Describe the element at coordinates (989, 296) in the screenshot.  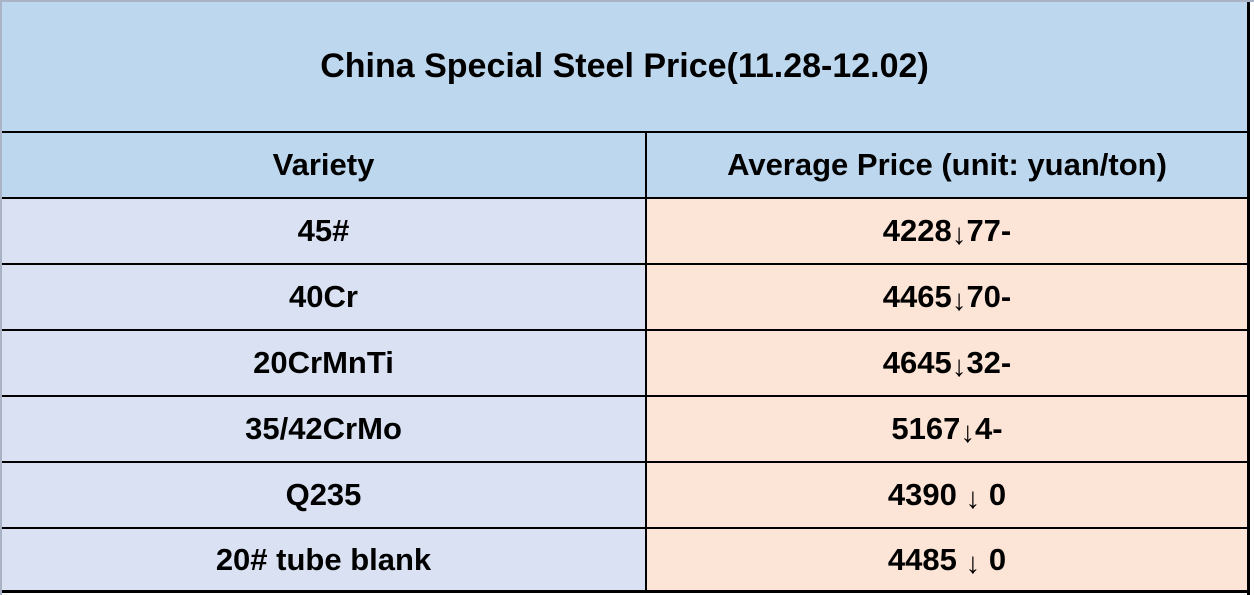
I see `price-change: 70-` at that location.